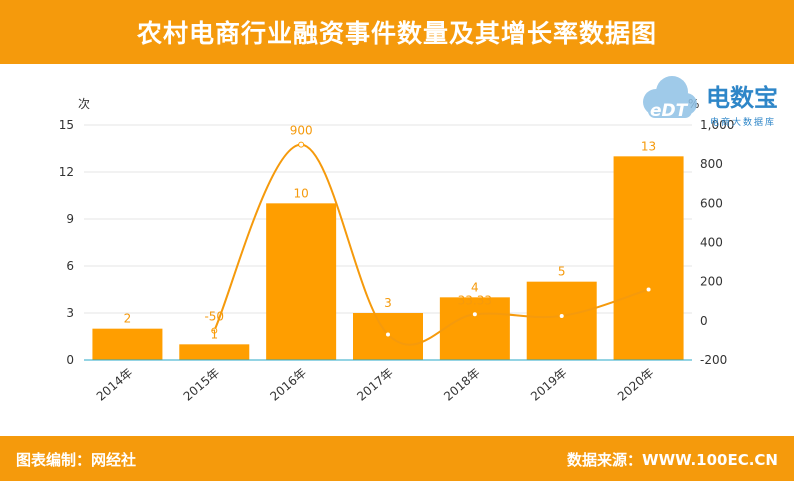 This screenshot has width=794, height=481. Describe the element at coordinates (742, 98) in the screenshot. I see `logo-name: 电数宝` at that location.